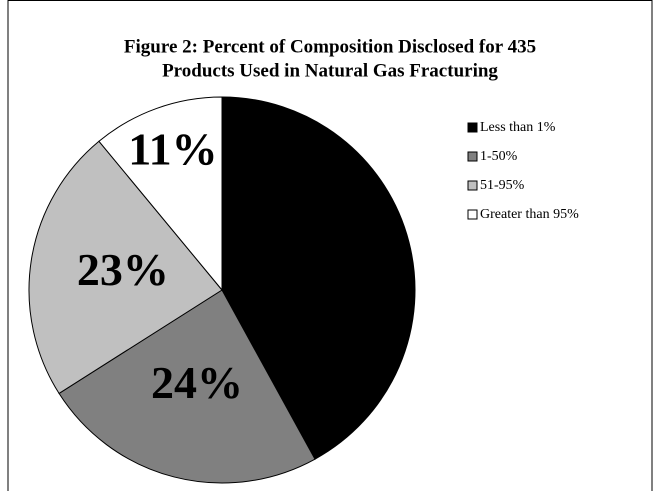  Describe the element at coordinates (499, 156) in the screenshot. I see `legend-label: 1-50%` at that location.